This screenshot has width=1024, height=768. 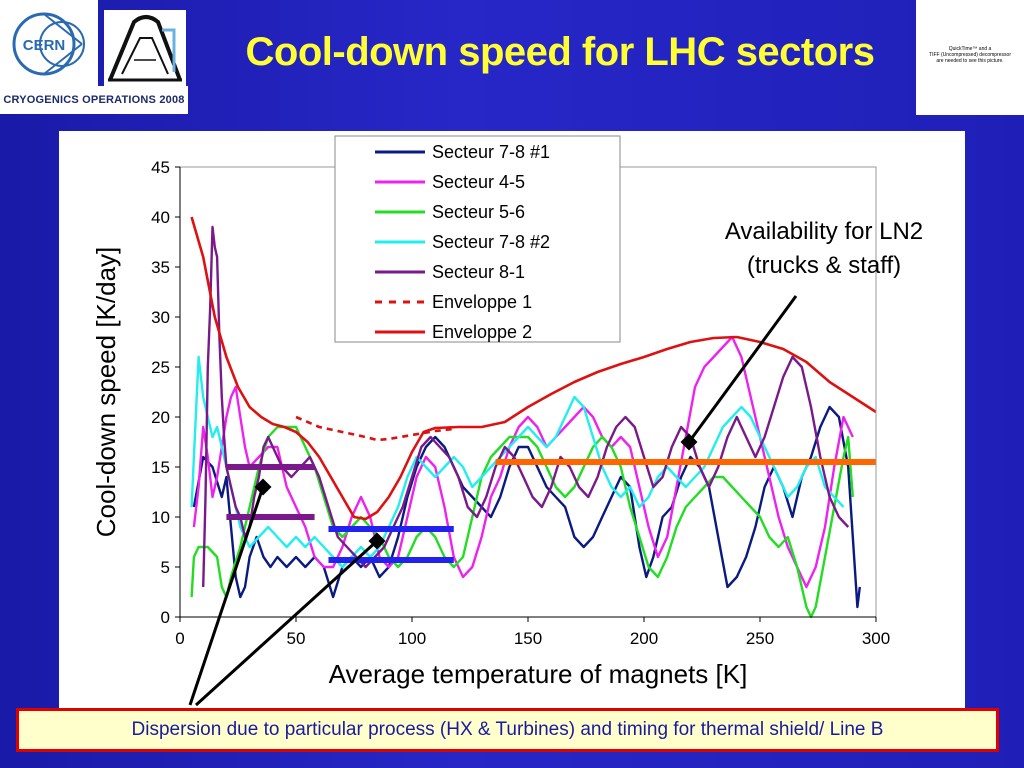 I want to click on y-tick-label: 5, so click(x=165, y=567).